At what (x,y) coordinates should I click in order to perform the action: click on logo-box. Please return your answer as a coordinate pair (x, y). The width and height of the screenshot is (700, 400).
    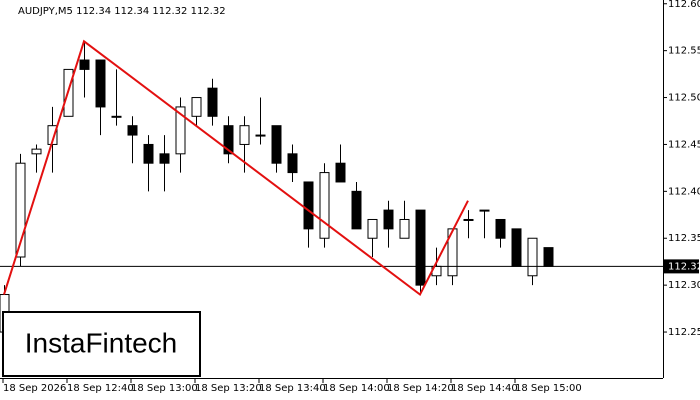
    Looking at the image, I should click on (101, 344).